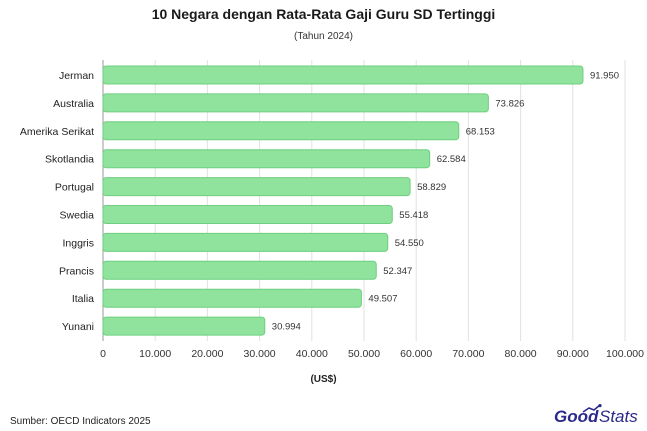 Image resolution: width=647 pixels, height=431 pixels. What do you see at coordinates (155, 354) in the screenshot?
I see `x-tick-label: 10.000` at bounding box center [155, 354].